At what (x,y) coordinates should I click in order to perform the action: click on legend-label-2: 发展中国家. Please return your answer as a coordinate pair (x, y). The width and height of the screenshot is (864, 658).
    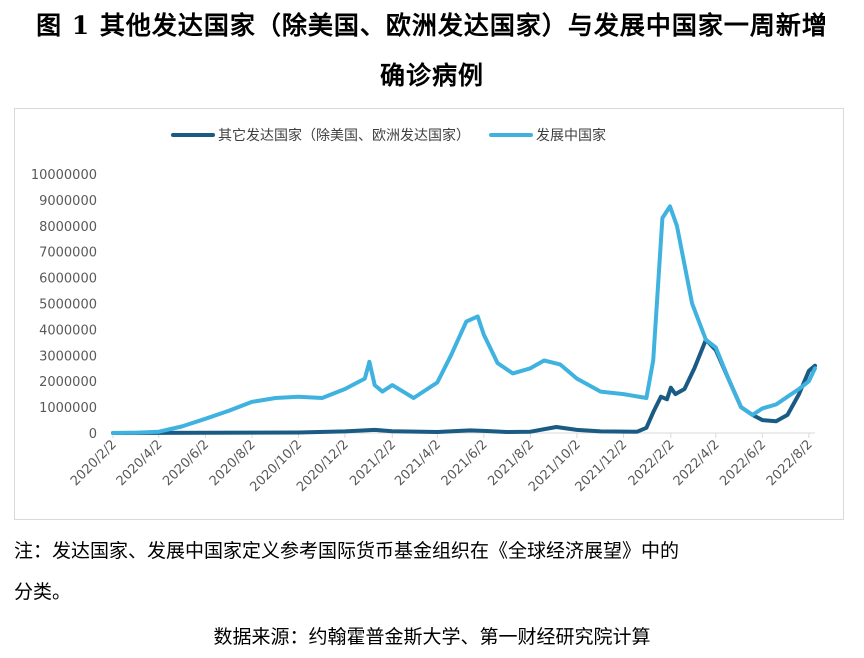
    Looking at the image, I should click on (571, 135).